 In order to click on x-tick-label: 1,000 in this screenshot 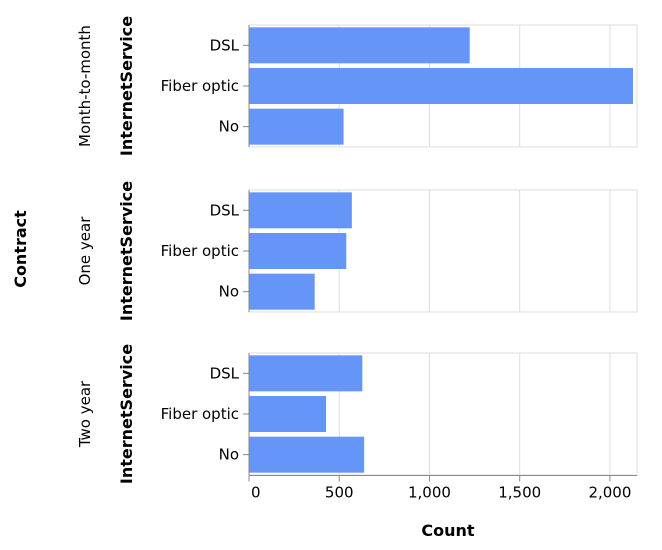, I will do `click(429, 493)`.